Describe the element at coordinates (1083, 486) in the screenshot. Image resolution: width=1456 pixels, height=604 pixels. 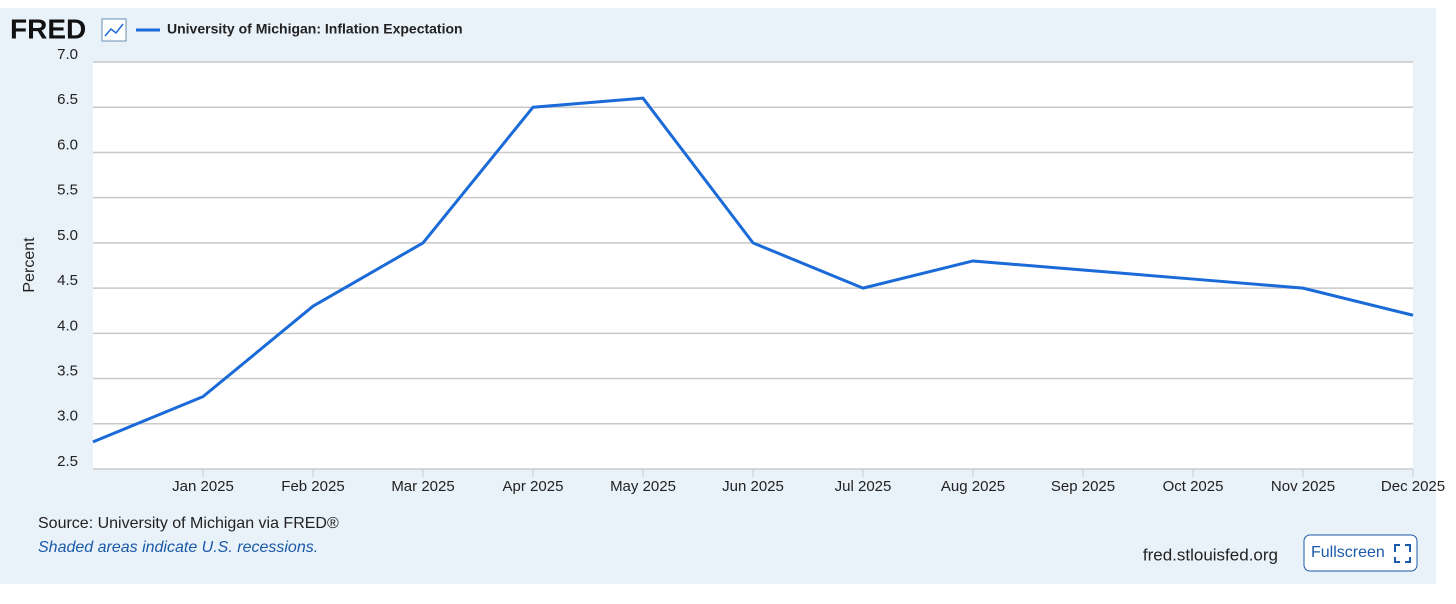
I see `x-tick-label: Sep 2025` at that location.